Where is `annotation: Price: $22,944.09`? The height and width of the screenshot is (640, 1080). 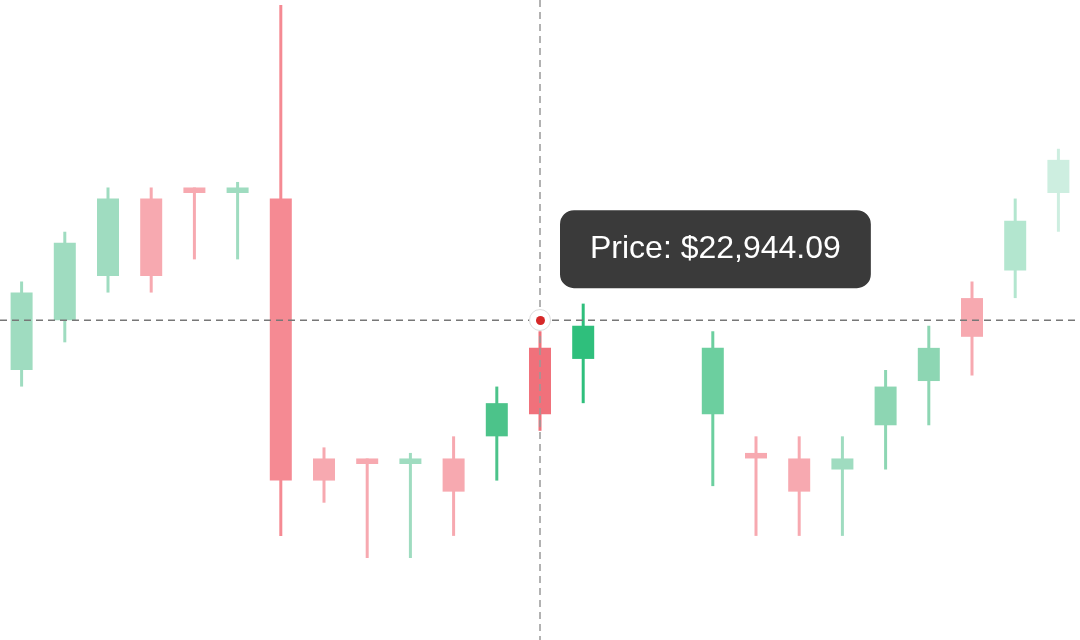
annotation: Price: $22,944.09 is located at coordinates (715, 247).